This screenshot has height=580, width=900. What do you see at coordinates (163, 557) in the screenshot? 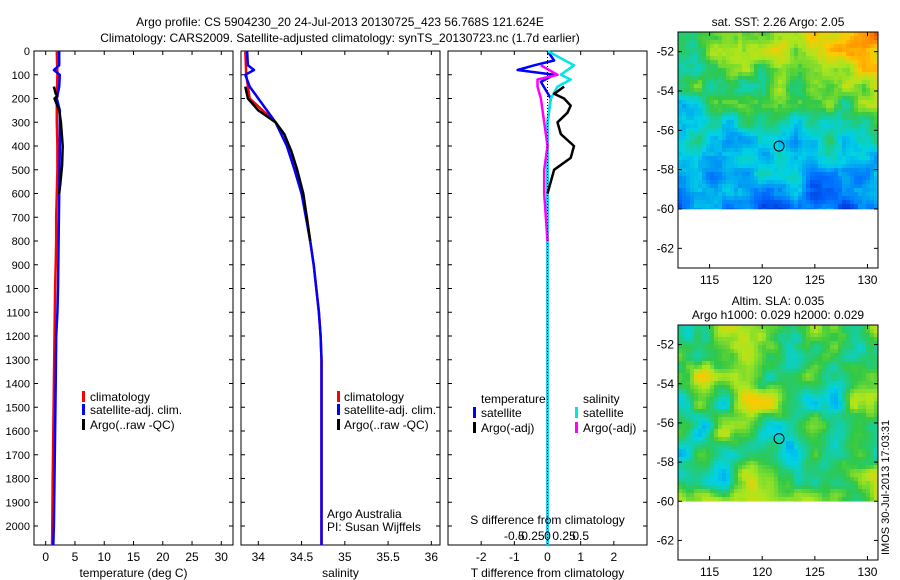
I see `temperature-x-tick-label: 20` at bounding box center [163, 557].